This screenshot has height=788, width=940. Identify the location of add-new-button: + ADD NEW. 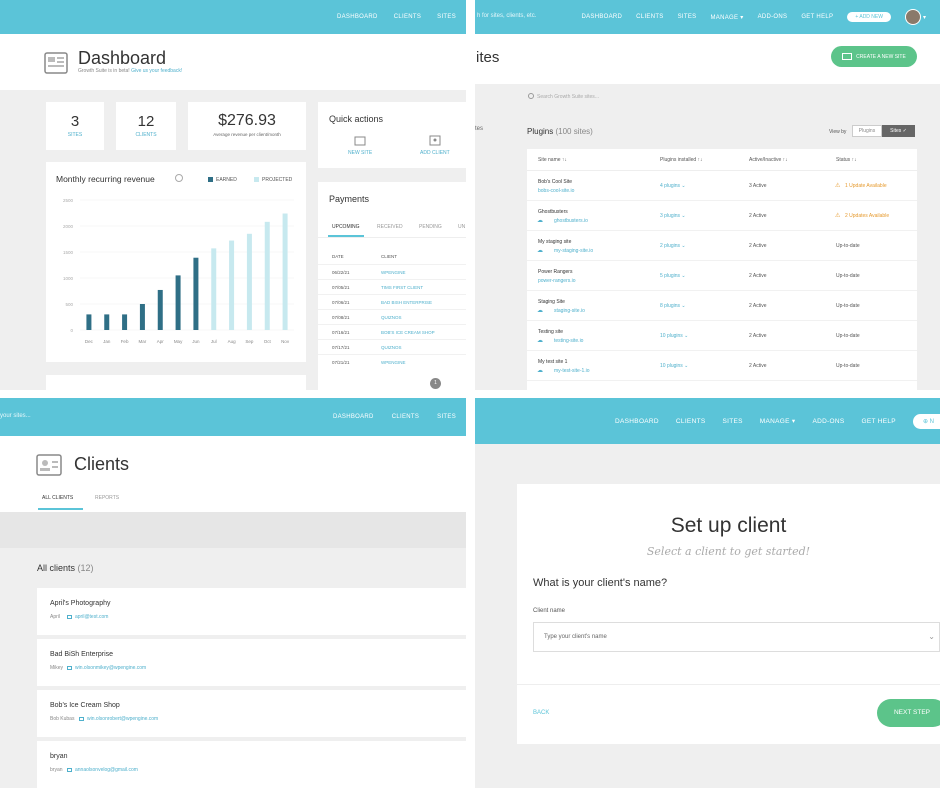
(869, 17).